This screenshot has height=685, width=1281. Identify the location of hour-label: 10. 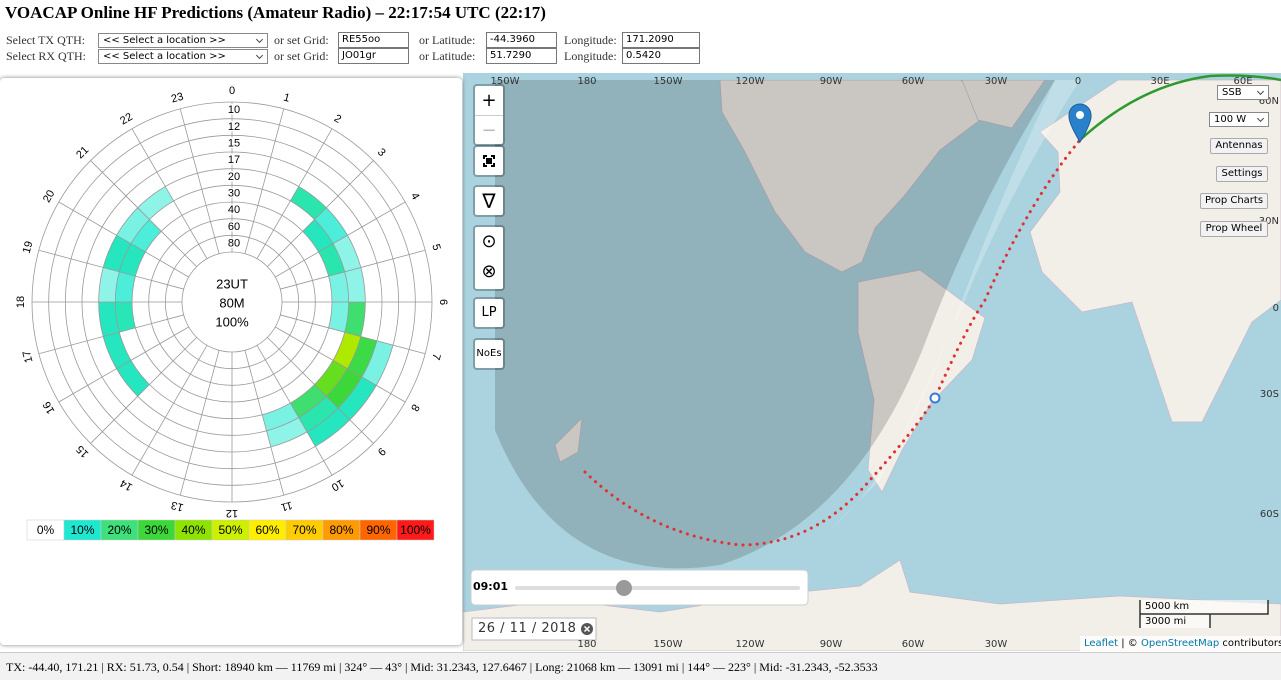
(337, 485).